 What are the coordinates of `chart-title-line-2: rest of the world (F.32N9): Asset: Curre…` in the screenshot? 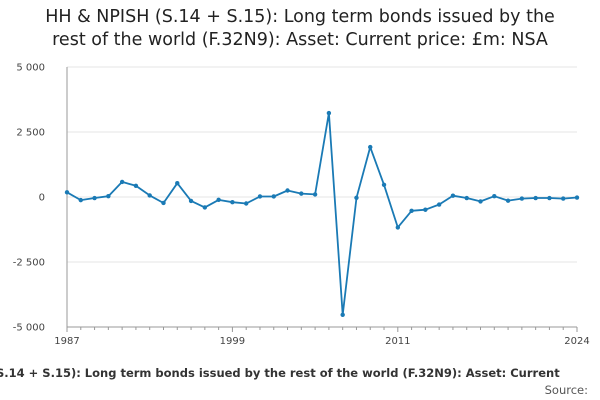 It's located at (300, 40).